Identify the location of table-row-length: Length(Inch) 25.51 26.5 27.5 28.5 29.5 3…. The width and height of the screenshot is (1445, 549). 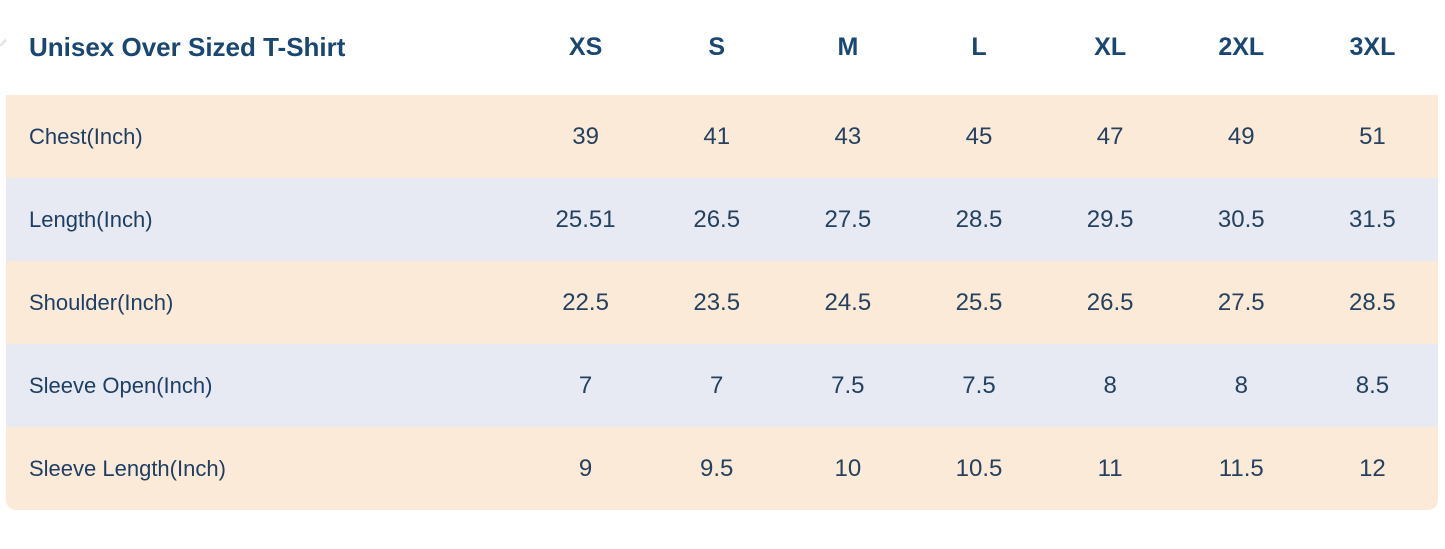
(722, 219).